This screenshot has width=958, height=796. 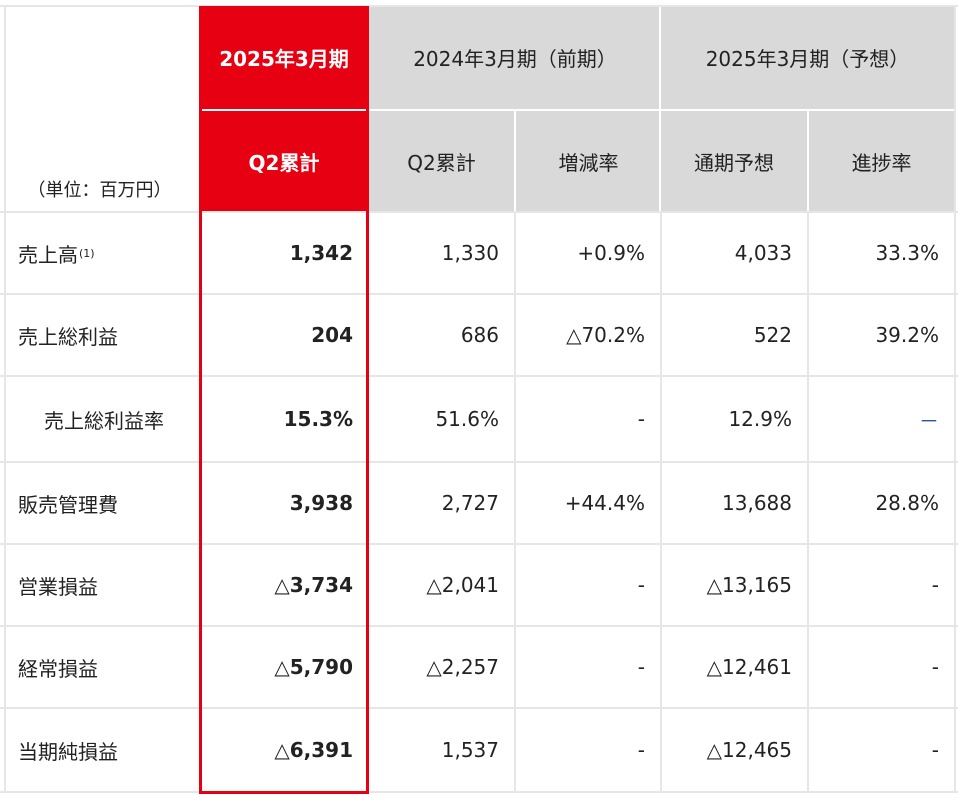 What do you see at coordinates (757, 503) in the screenshot?
I see `table-cell: 13,688` at bounding box center [757, 503].